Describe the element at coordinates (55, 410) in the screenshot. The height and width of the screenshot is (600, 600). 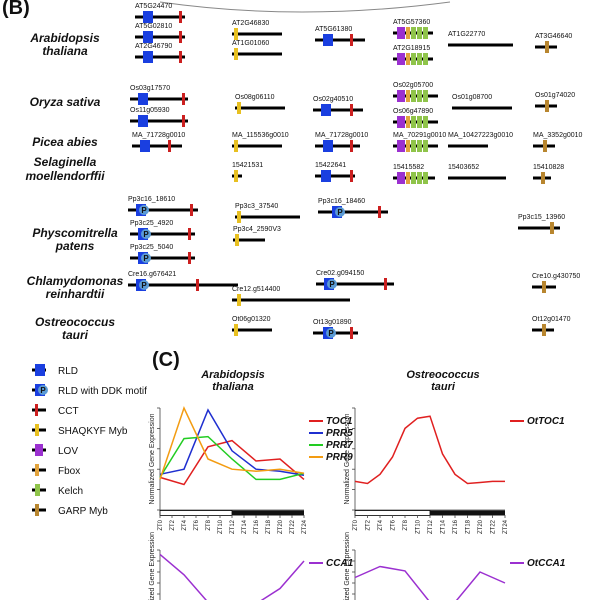
I see `legend-item: CCT` at that location.